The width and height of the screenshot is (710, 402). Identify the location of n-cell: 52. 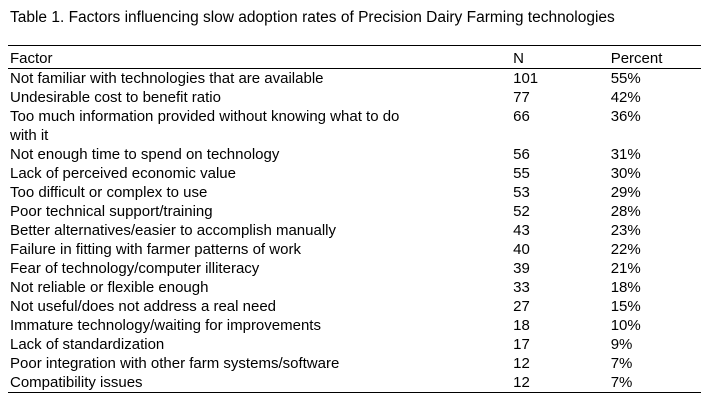
(521, 211).